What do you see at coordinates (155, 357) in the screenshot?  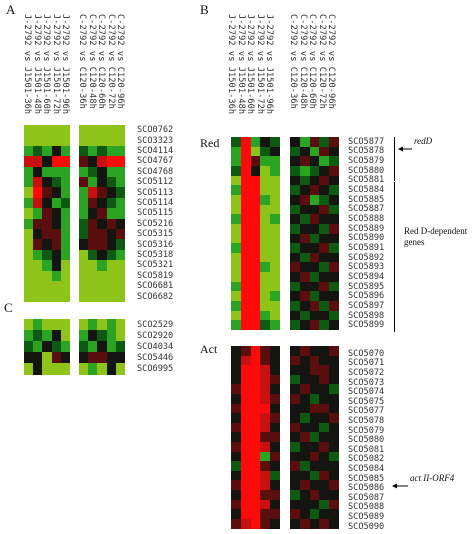 I see `panel-c-gene-label: SCO5446` at bounding box center [155, 357].